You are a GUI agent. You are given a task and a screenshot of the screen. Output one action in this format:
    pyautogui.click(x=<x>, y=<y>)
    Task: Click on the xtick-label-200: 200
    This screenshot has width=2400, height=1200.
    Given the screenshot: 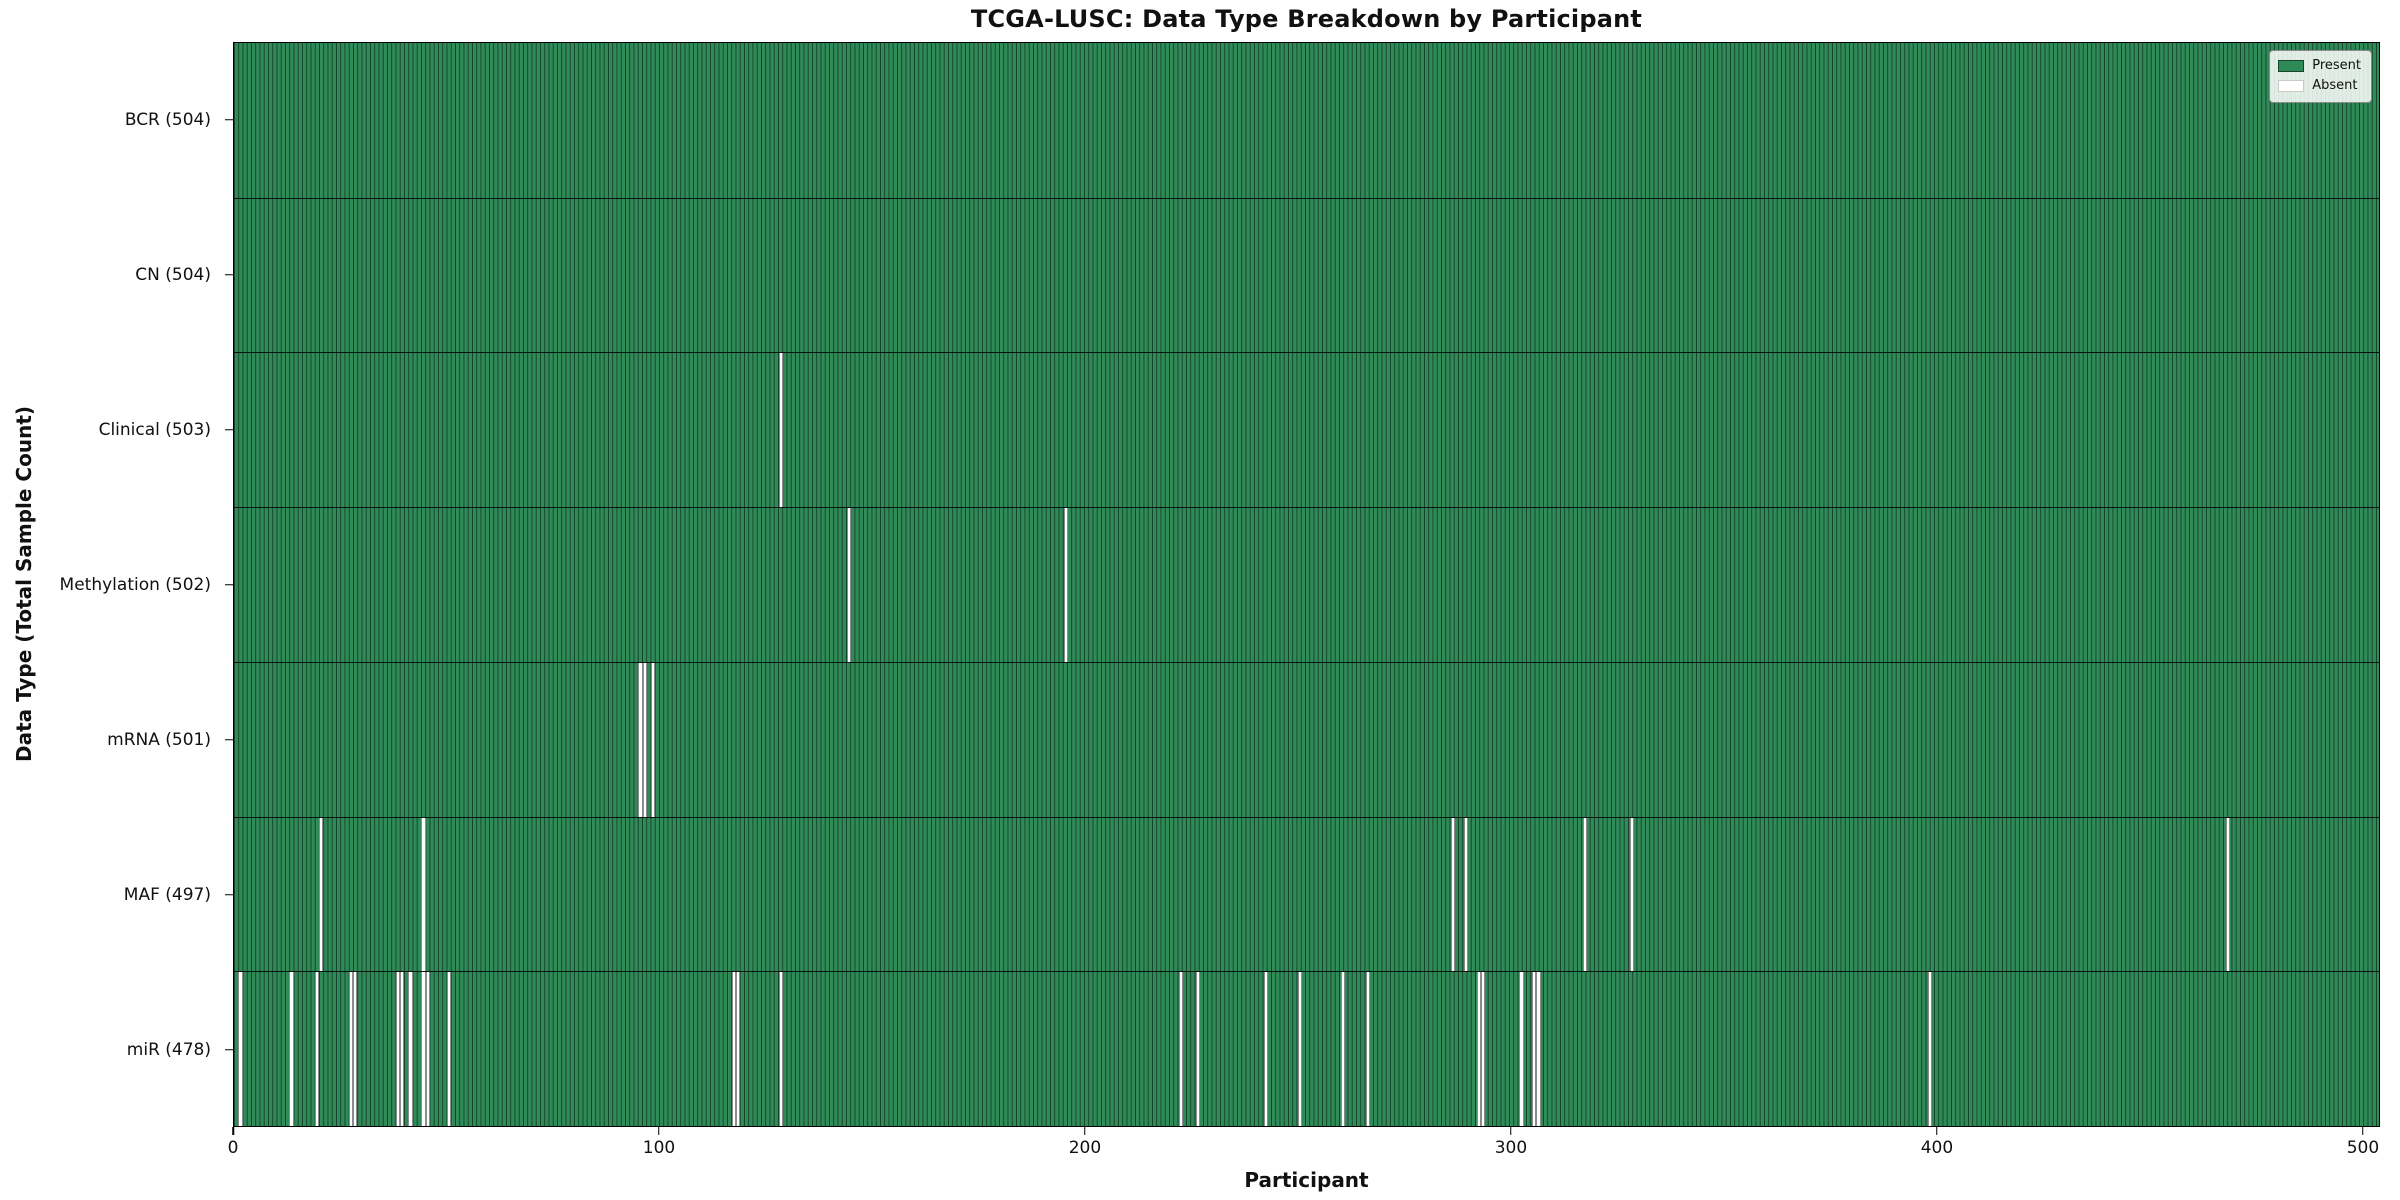 What is the action you would take?
    pyautogui.click(x=1085, y=1148)
    